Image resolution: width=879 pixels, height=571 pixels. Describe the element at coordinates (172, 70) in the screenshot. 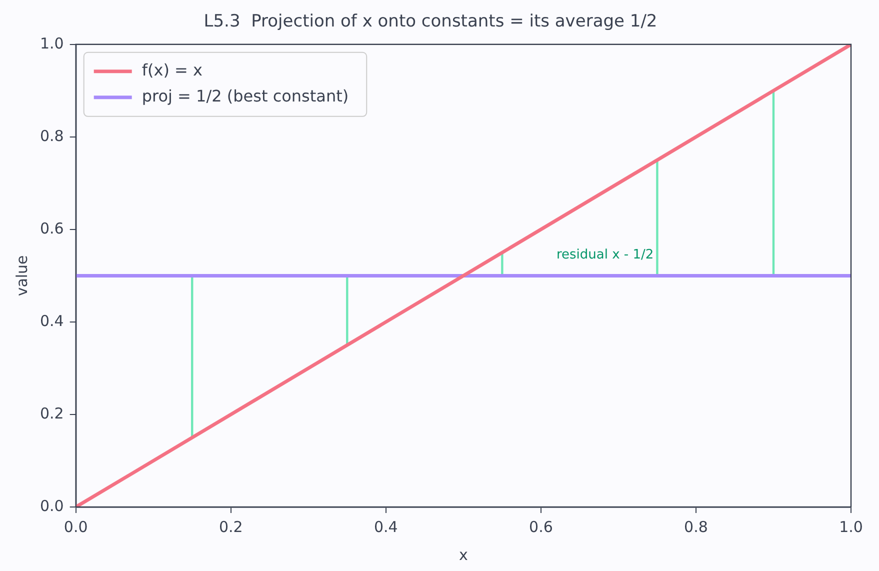

I see `legend-label: f(x) = x` at that location.